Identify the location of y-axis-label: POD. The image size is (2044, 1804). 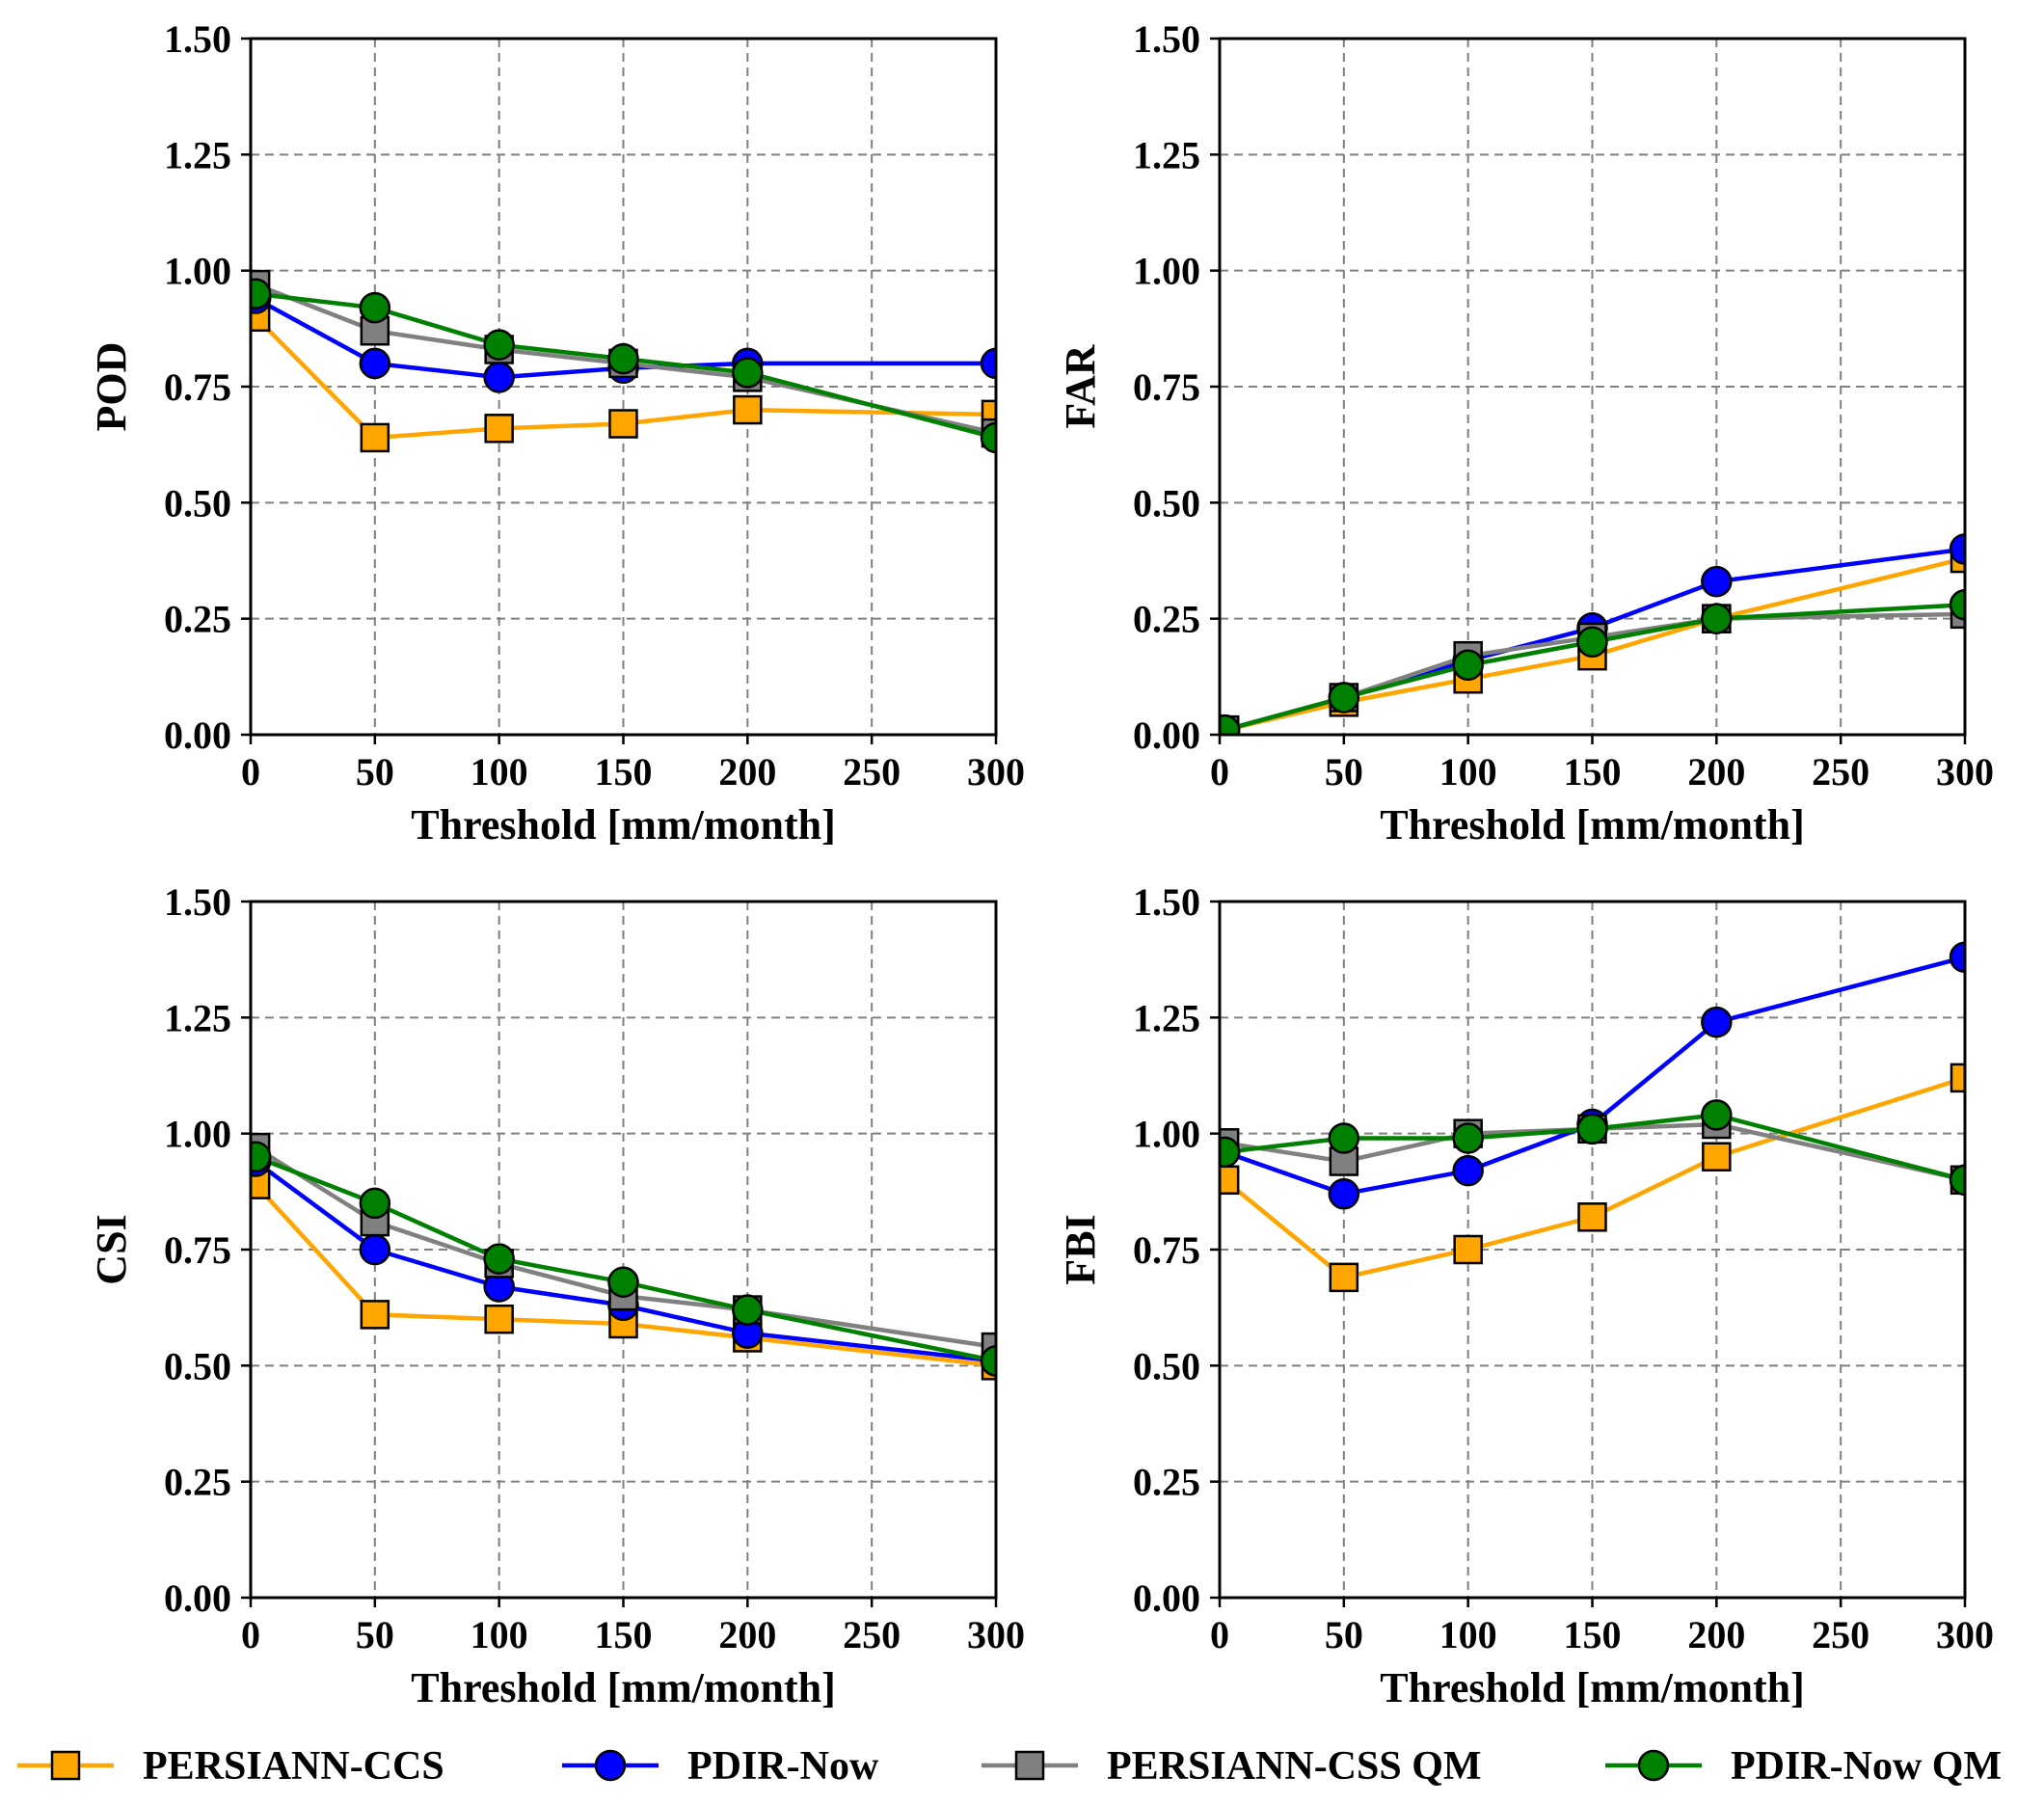
(112, 387).